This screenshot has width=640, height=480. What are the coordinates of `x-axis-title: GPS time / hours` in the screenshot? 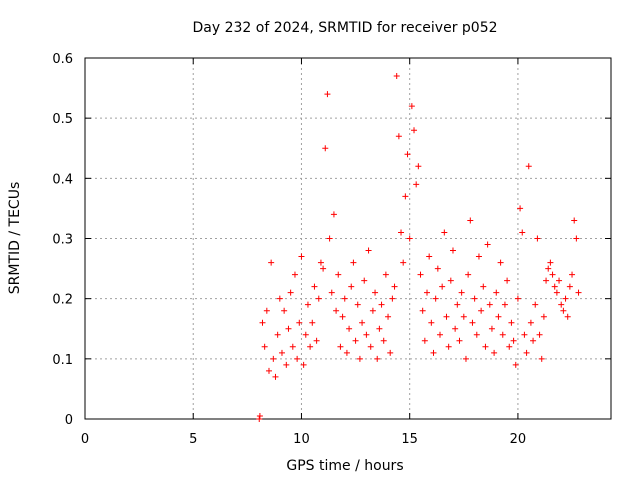 It's located at (344, 466).